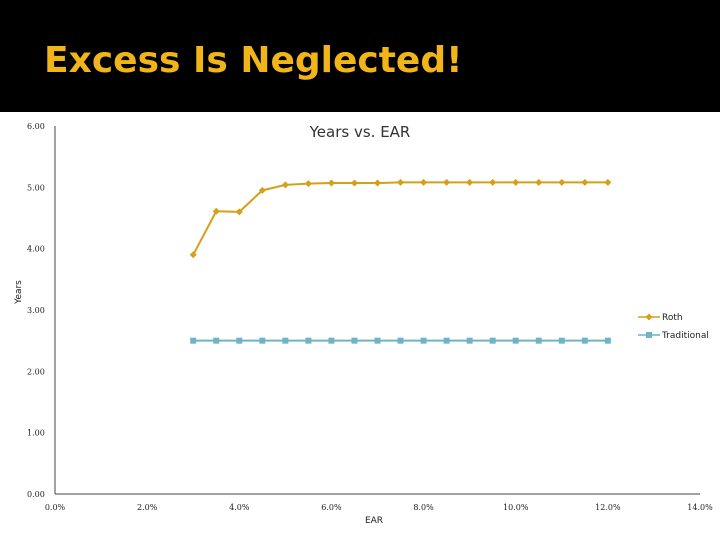  I want to click on legend-label-traditional: Traditional, so click(685, 336).